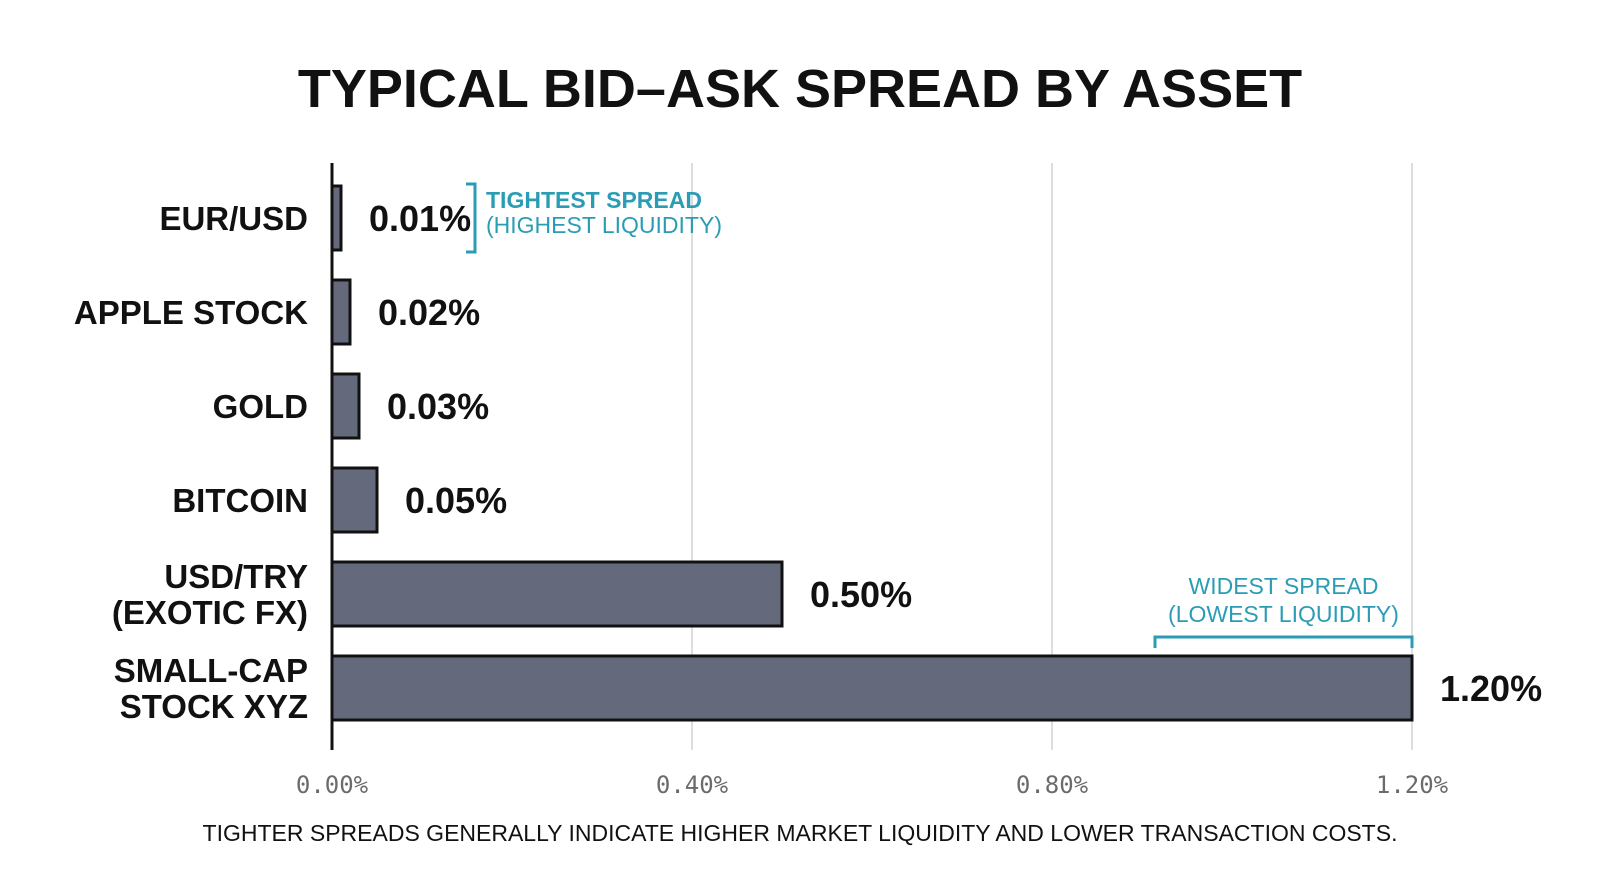 The height and width of the screenshot is (893, 1600). What do you see at coordinates (332, 785) in the screenshot?
I see `x-tick-label: 0.00%` at bounding box center [332, 785].